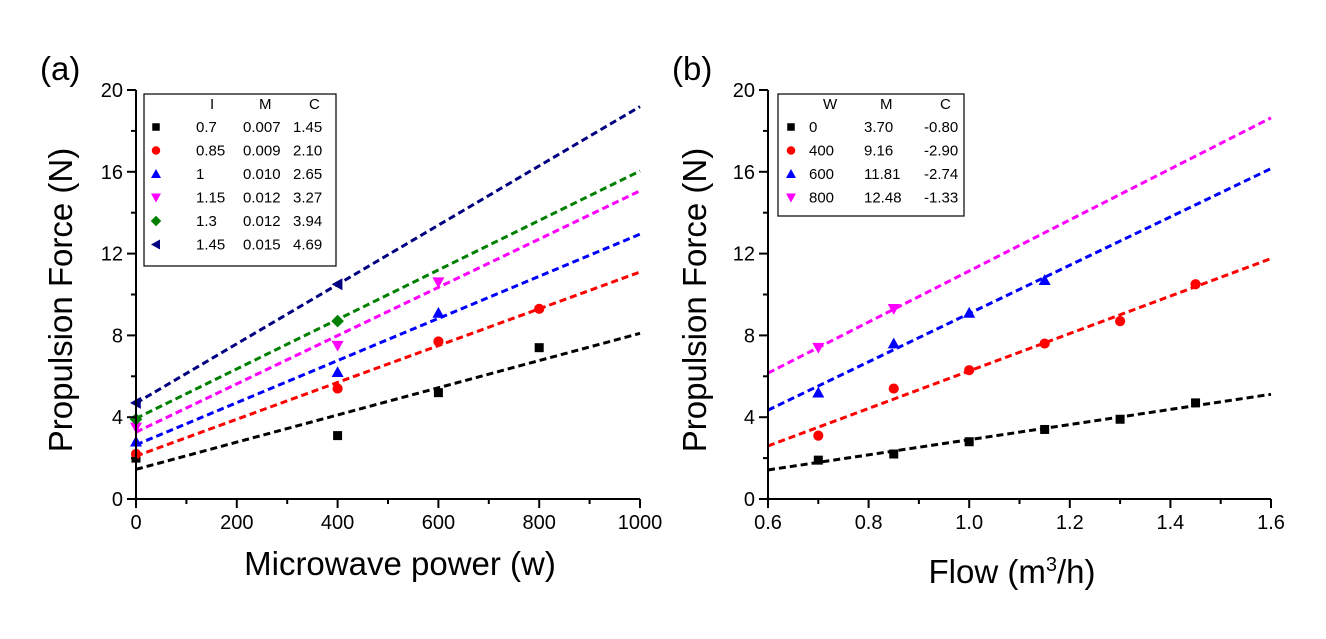  I want to click on legend-entry: 0.7, so click(206, 127).